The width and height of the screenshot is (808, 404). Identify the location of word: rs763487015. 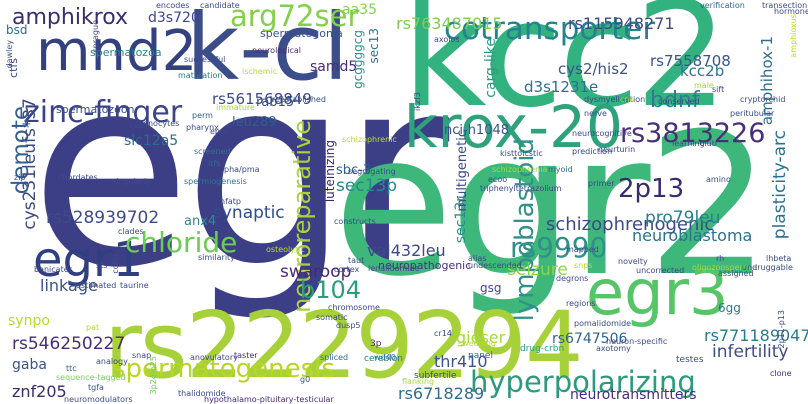
(449, 23).